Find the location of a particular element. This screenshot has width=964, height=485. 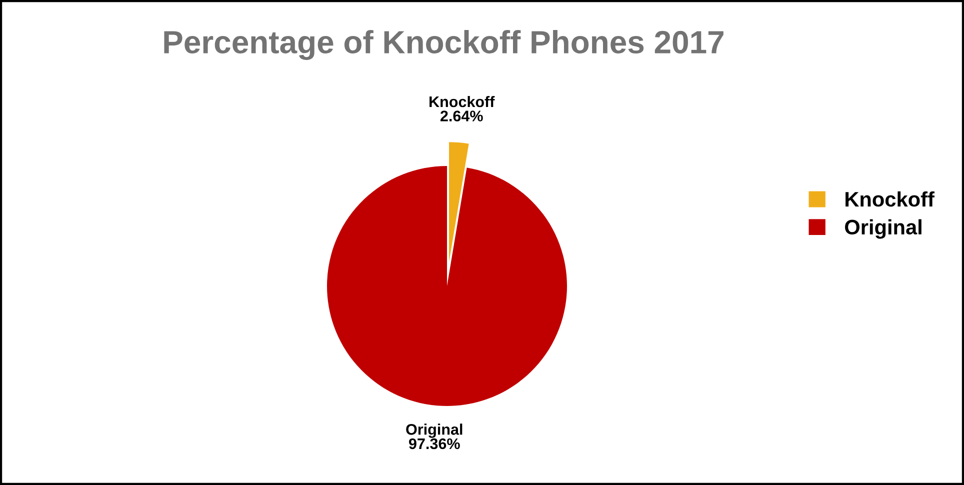

legend-label: Original is located at coordinates (883, 229).